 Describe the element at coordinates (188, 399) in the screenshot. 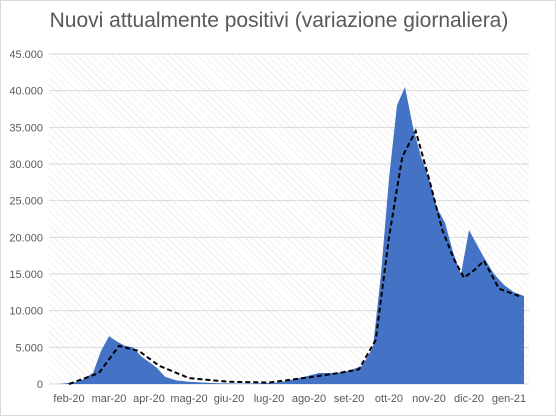

I see `x-tick-label: mag-20` at that location.